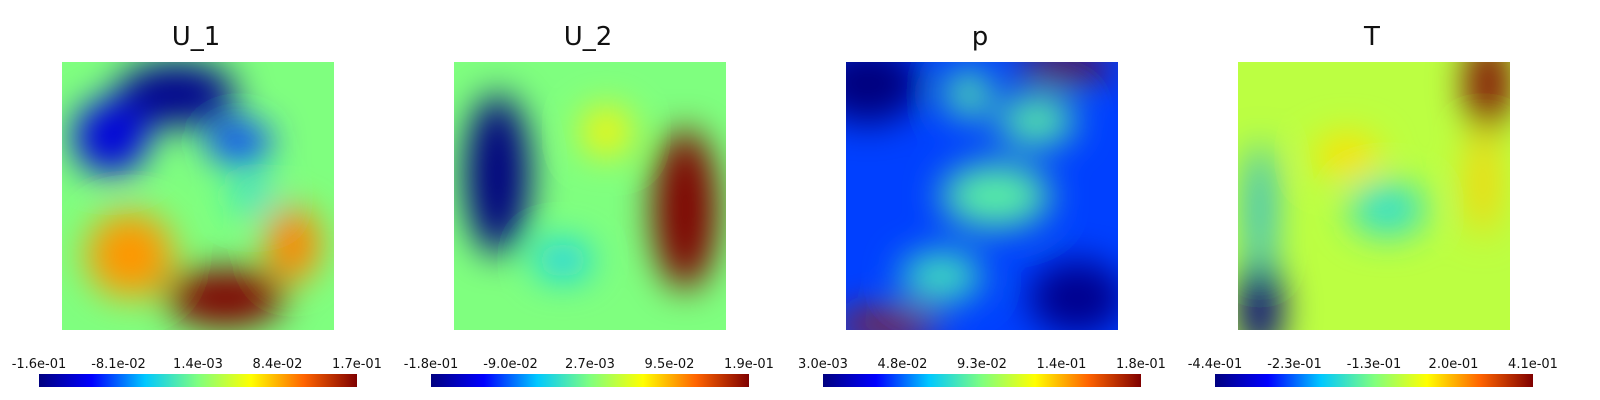 The width and height of the screenshot is (1600, 400). Describe the element at coordinates (1453, 364) in the screenshot. I see `colorbar-tick-label: 2.0e-01` at that location.